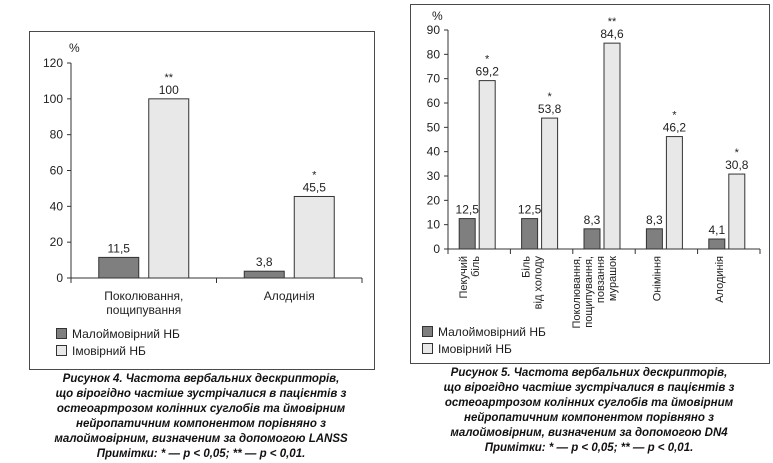 This screenshot has height=463, width=773. Describe the element at coordinates (434, 79) in the screenshot. I see `y-tick-label: 70` at that location.